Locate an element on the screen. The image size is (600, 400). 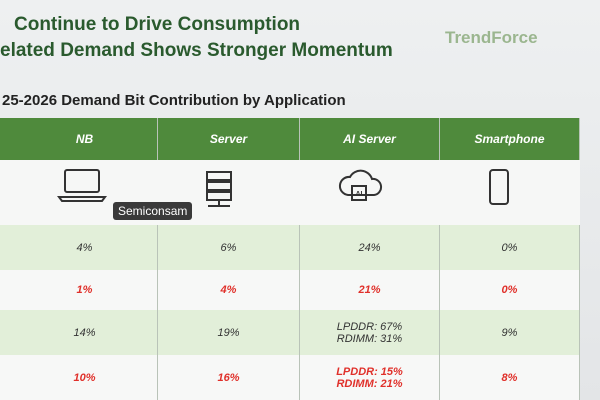
cell-text: 1% is located at coordinates (84, 290).